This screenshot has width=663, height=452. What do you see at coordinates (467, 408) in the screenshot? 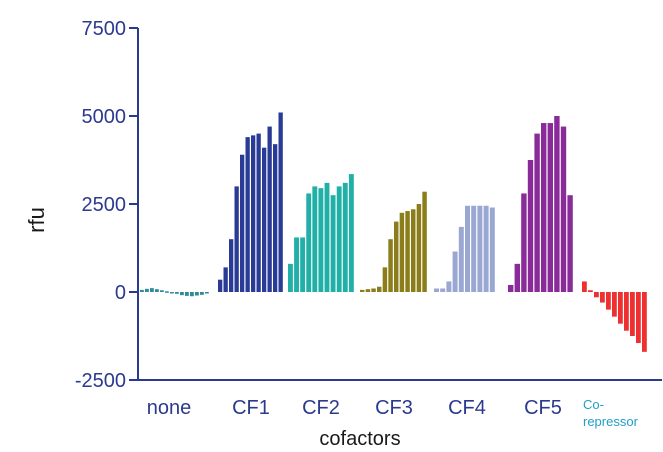
I see `group-label-cf4: CF4` at bounding box center [467, 408].